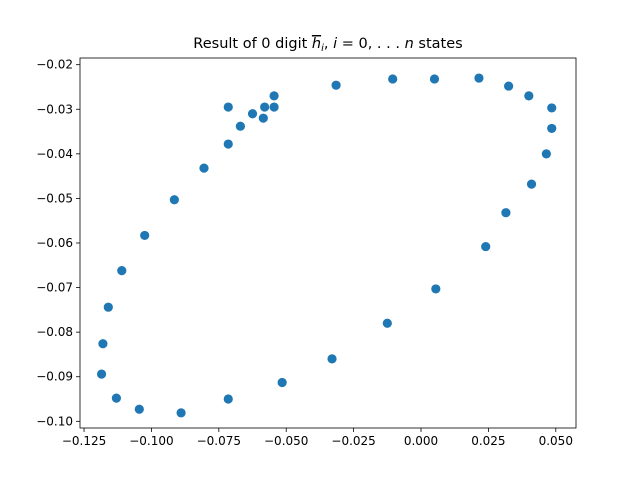 This screenshot has height=480, width=640. What do you see at coordinates (151, 441) in the screenshot?
I see `x-tick-label-1: −0.100` at bounding box center [151, 441].